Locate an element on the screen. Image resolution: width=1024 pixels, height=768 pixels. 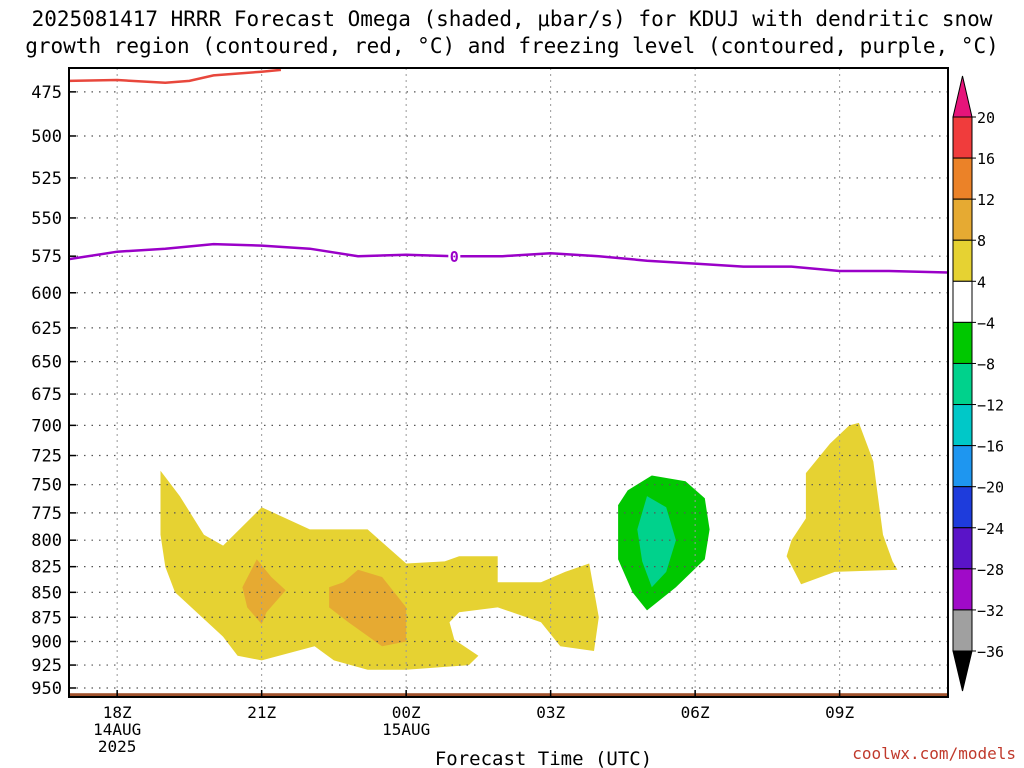
y-tick-label-900: 900 is located at coordinates (46, 642).